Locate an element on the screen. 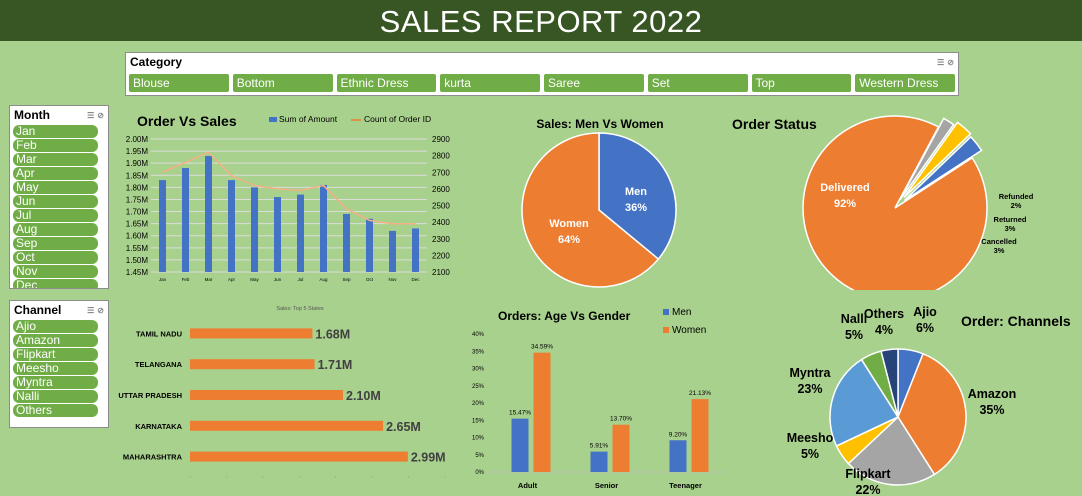 This screenshot has width=1082, height=496. month-slicer-title: Month is located at coordinates (32, 115).